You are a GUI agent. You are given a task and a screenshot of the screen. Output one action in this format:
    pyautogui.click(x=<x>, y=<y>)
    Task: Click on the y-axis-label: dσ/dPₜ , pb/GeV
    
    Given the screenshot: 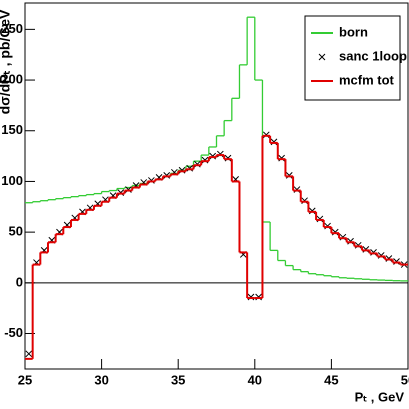 What is the action you would take?
    pyautogui.click(x=6, y=61)
    